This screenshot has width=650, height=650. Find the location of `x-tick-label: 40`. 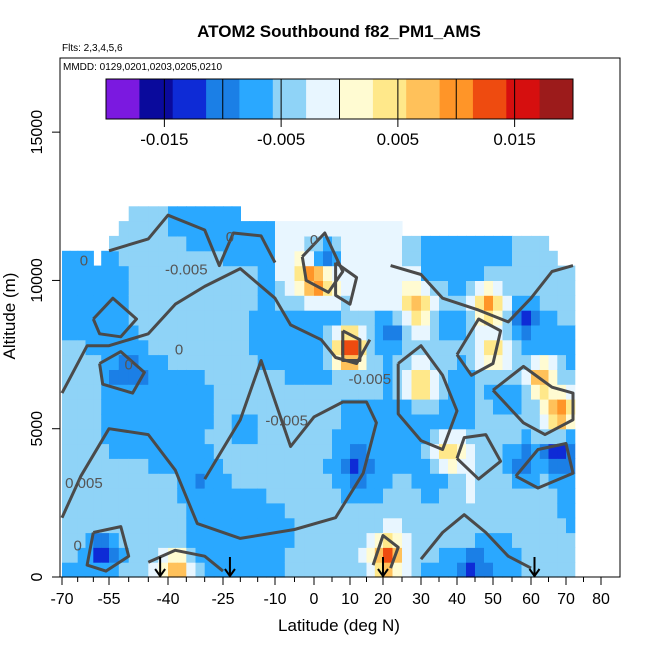

x-tick-label: 40 is located at coordinates (457, 599).